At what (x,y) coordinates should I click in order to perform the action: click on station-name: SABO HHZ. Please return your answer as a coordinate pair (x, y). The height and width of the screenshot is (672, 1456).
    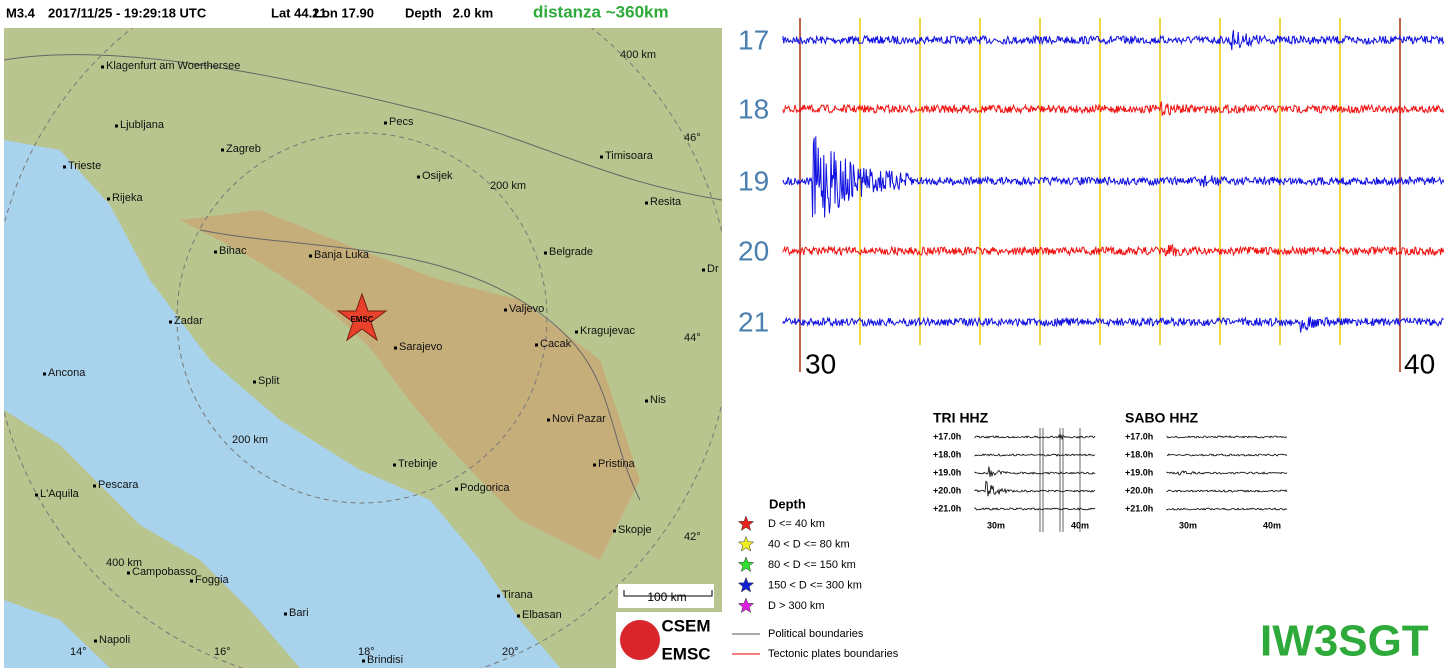
    Looking at the image, I should click on (1162, 418).